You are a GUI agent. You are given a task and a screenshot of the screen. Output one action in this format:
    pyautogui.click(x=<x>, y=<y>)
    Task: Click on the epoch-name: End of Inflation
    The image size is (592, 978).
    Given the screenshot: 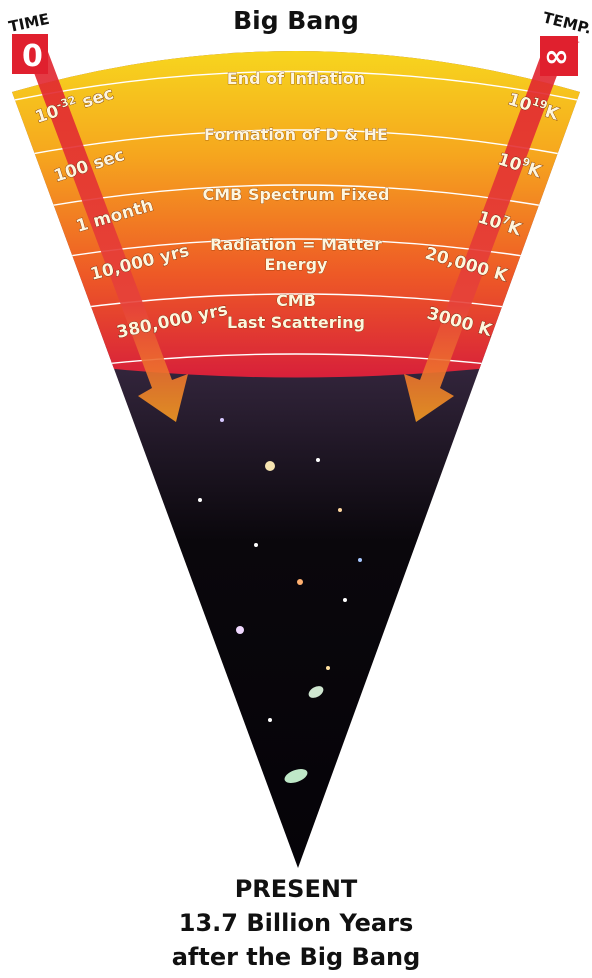 What is the action you would take?
    pyautogui.click(x=296, y=78)
    